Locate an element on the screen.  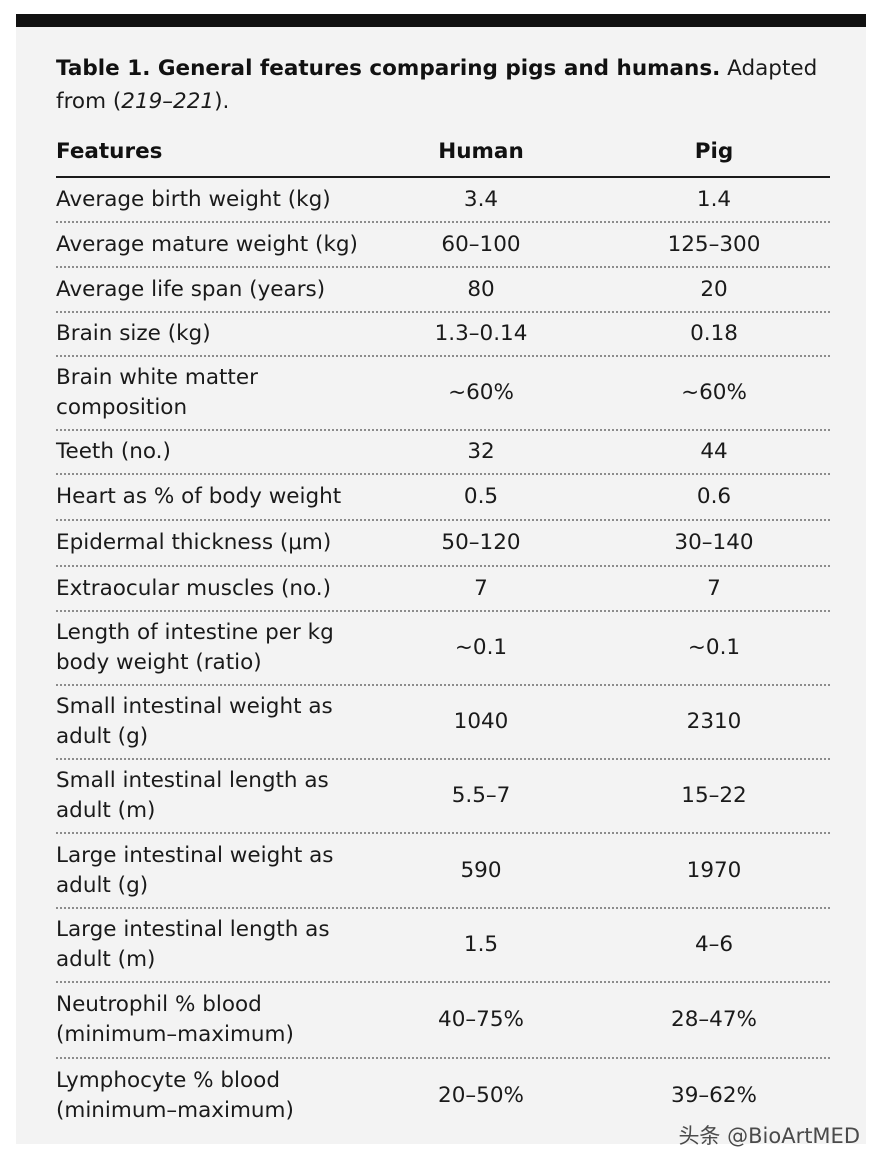
human-cell: 60–100 is located at coordinates (481, 244).